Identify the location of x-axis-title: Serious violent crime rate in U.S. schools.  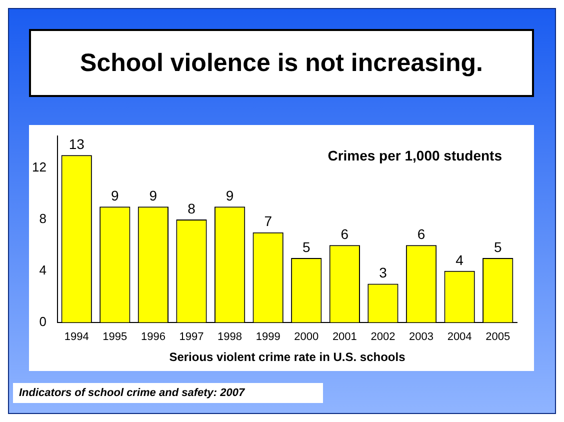
(287, 357).